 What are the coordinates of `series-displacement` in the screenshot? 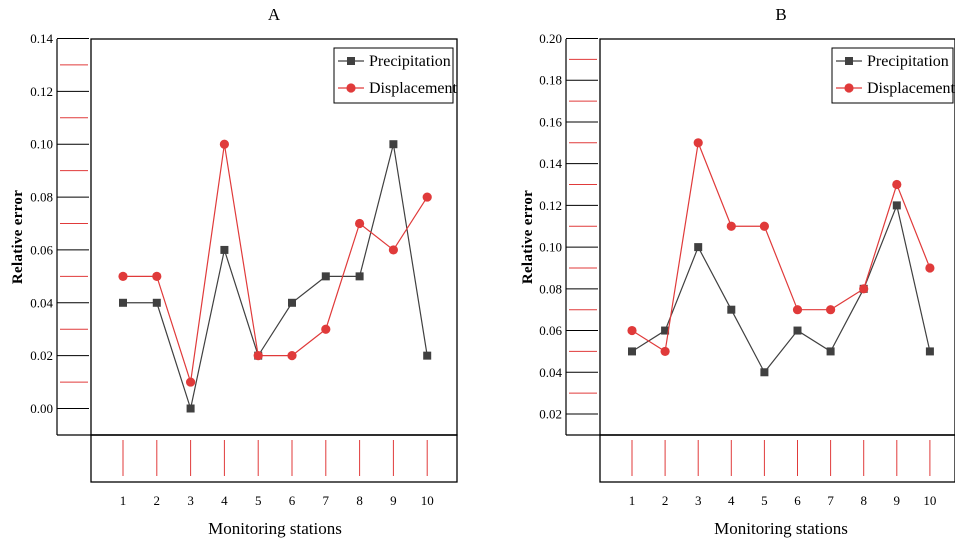 It's located at (781, 247).